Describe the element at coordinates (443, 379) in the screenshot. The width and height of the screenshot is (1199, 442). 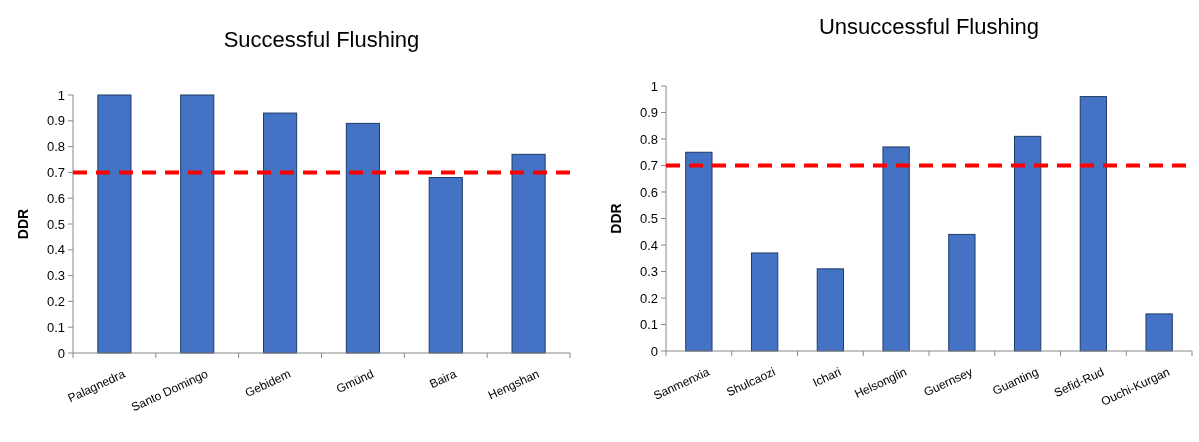
I see `x-tick-label: Baira` at that location.